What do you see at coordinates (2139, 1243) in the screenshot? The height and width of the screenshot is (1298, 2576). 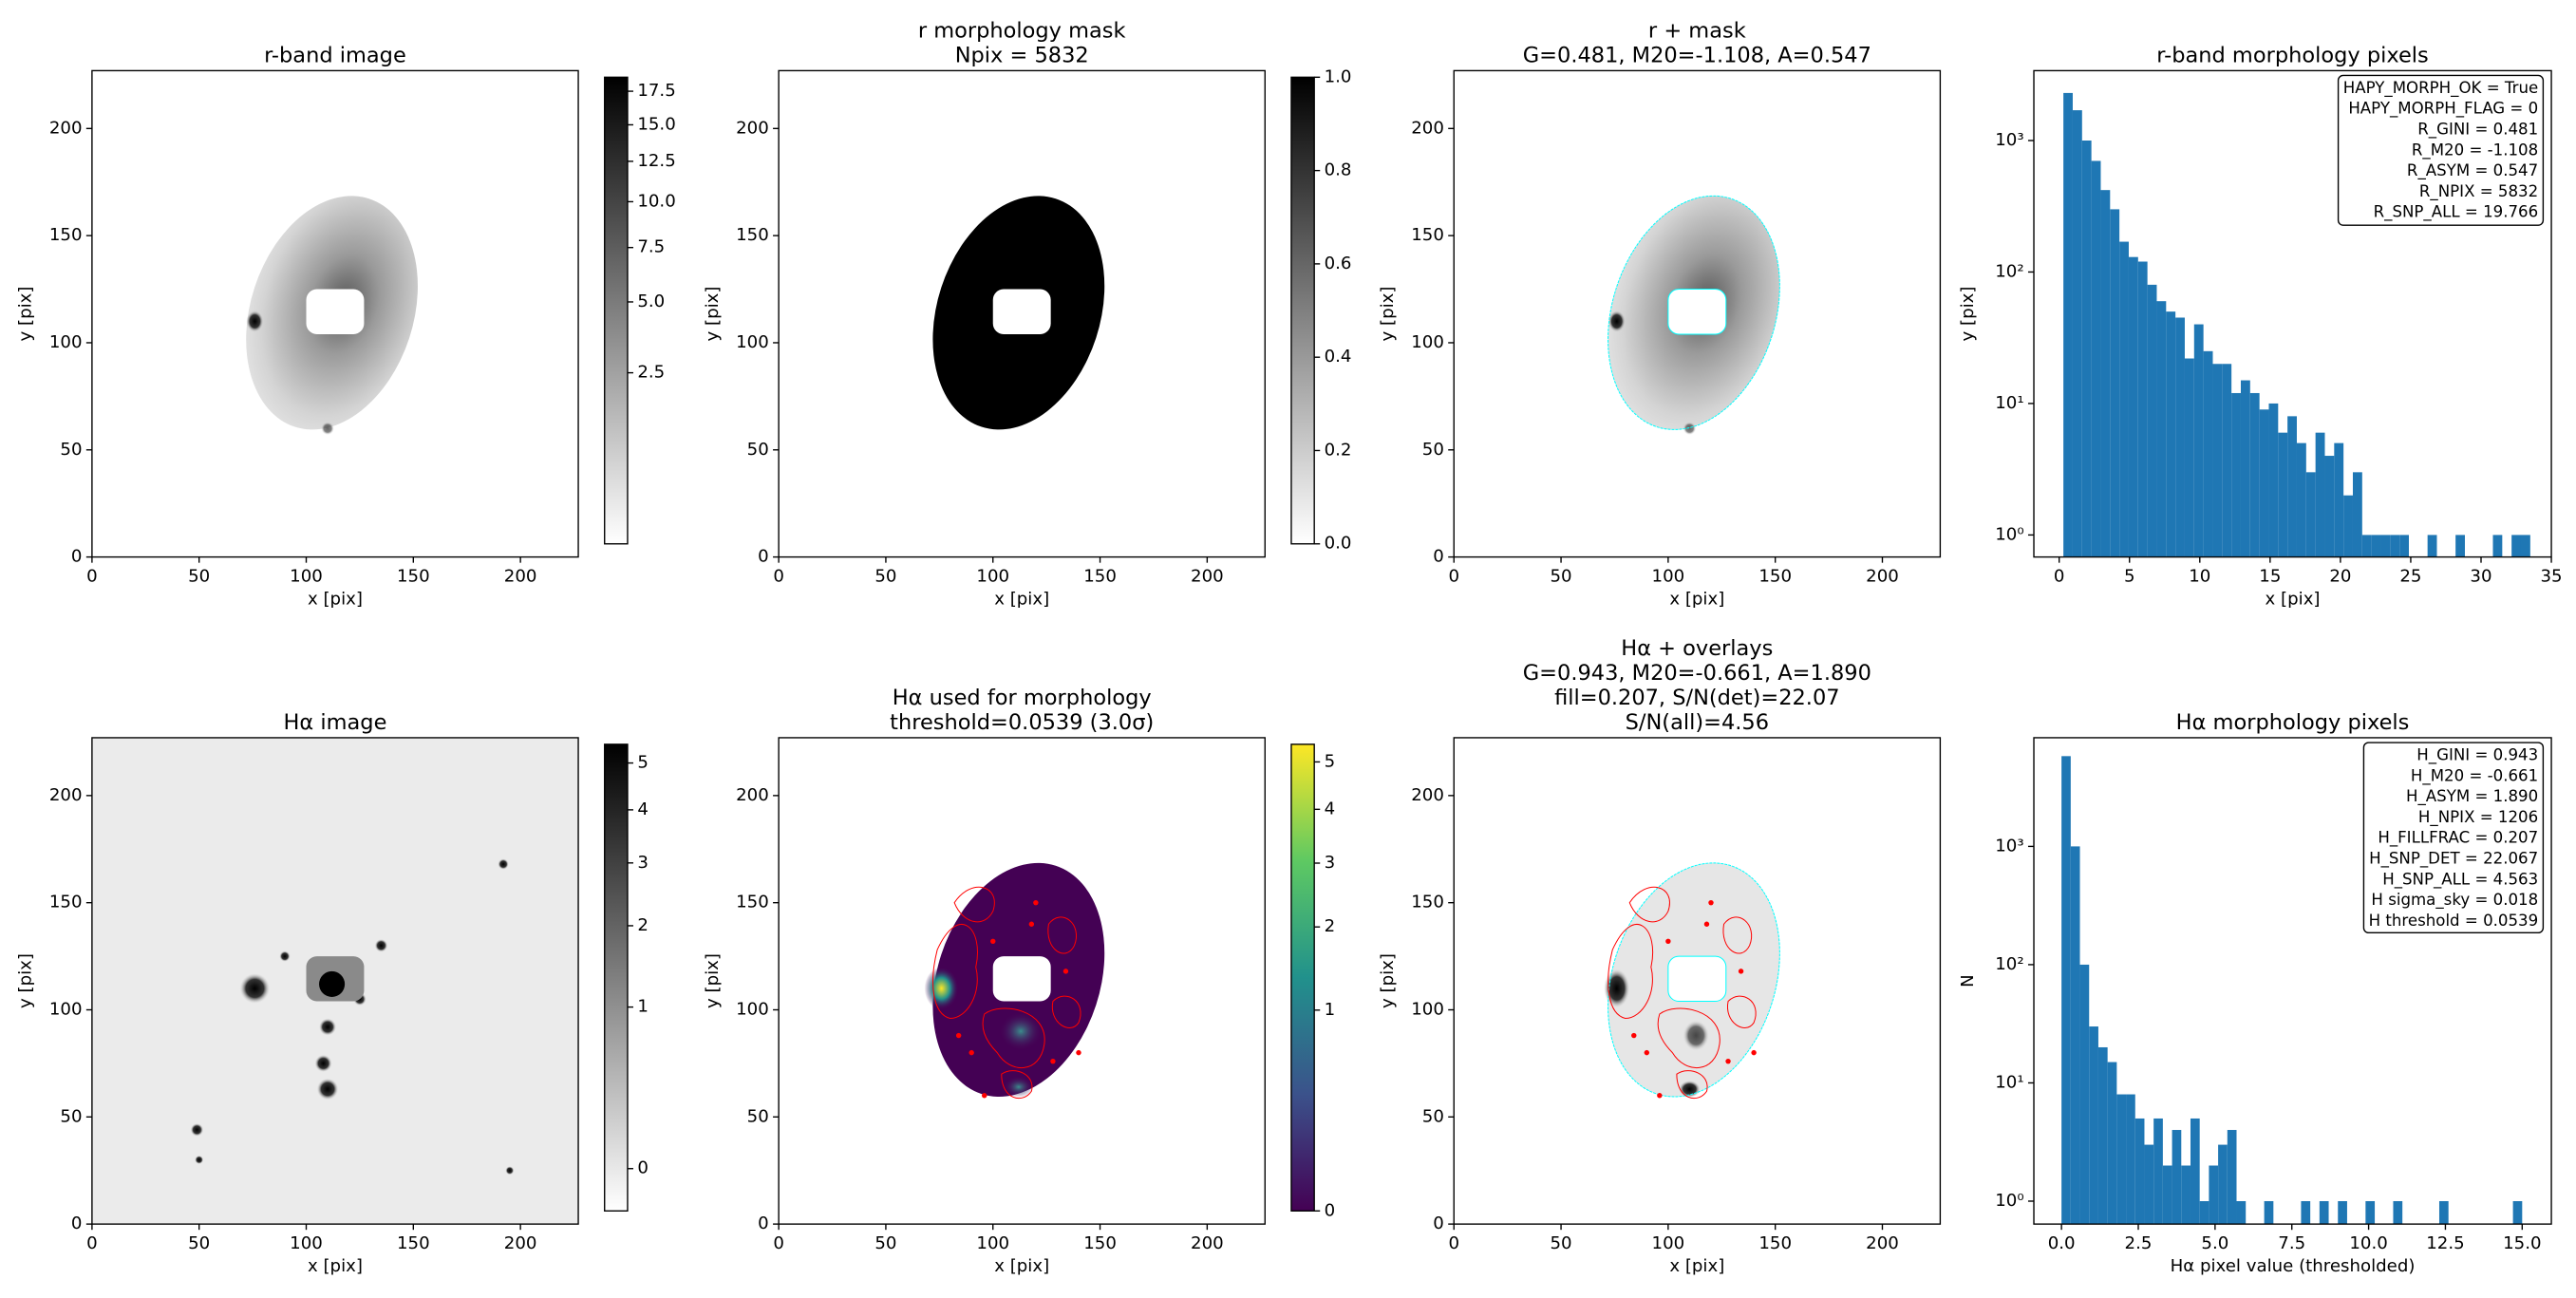 I see `x-tick-label: 2.5` at bounding box center [2139, 1243].